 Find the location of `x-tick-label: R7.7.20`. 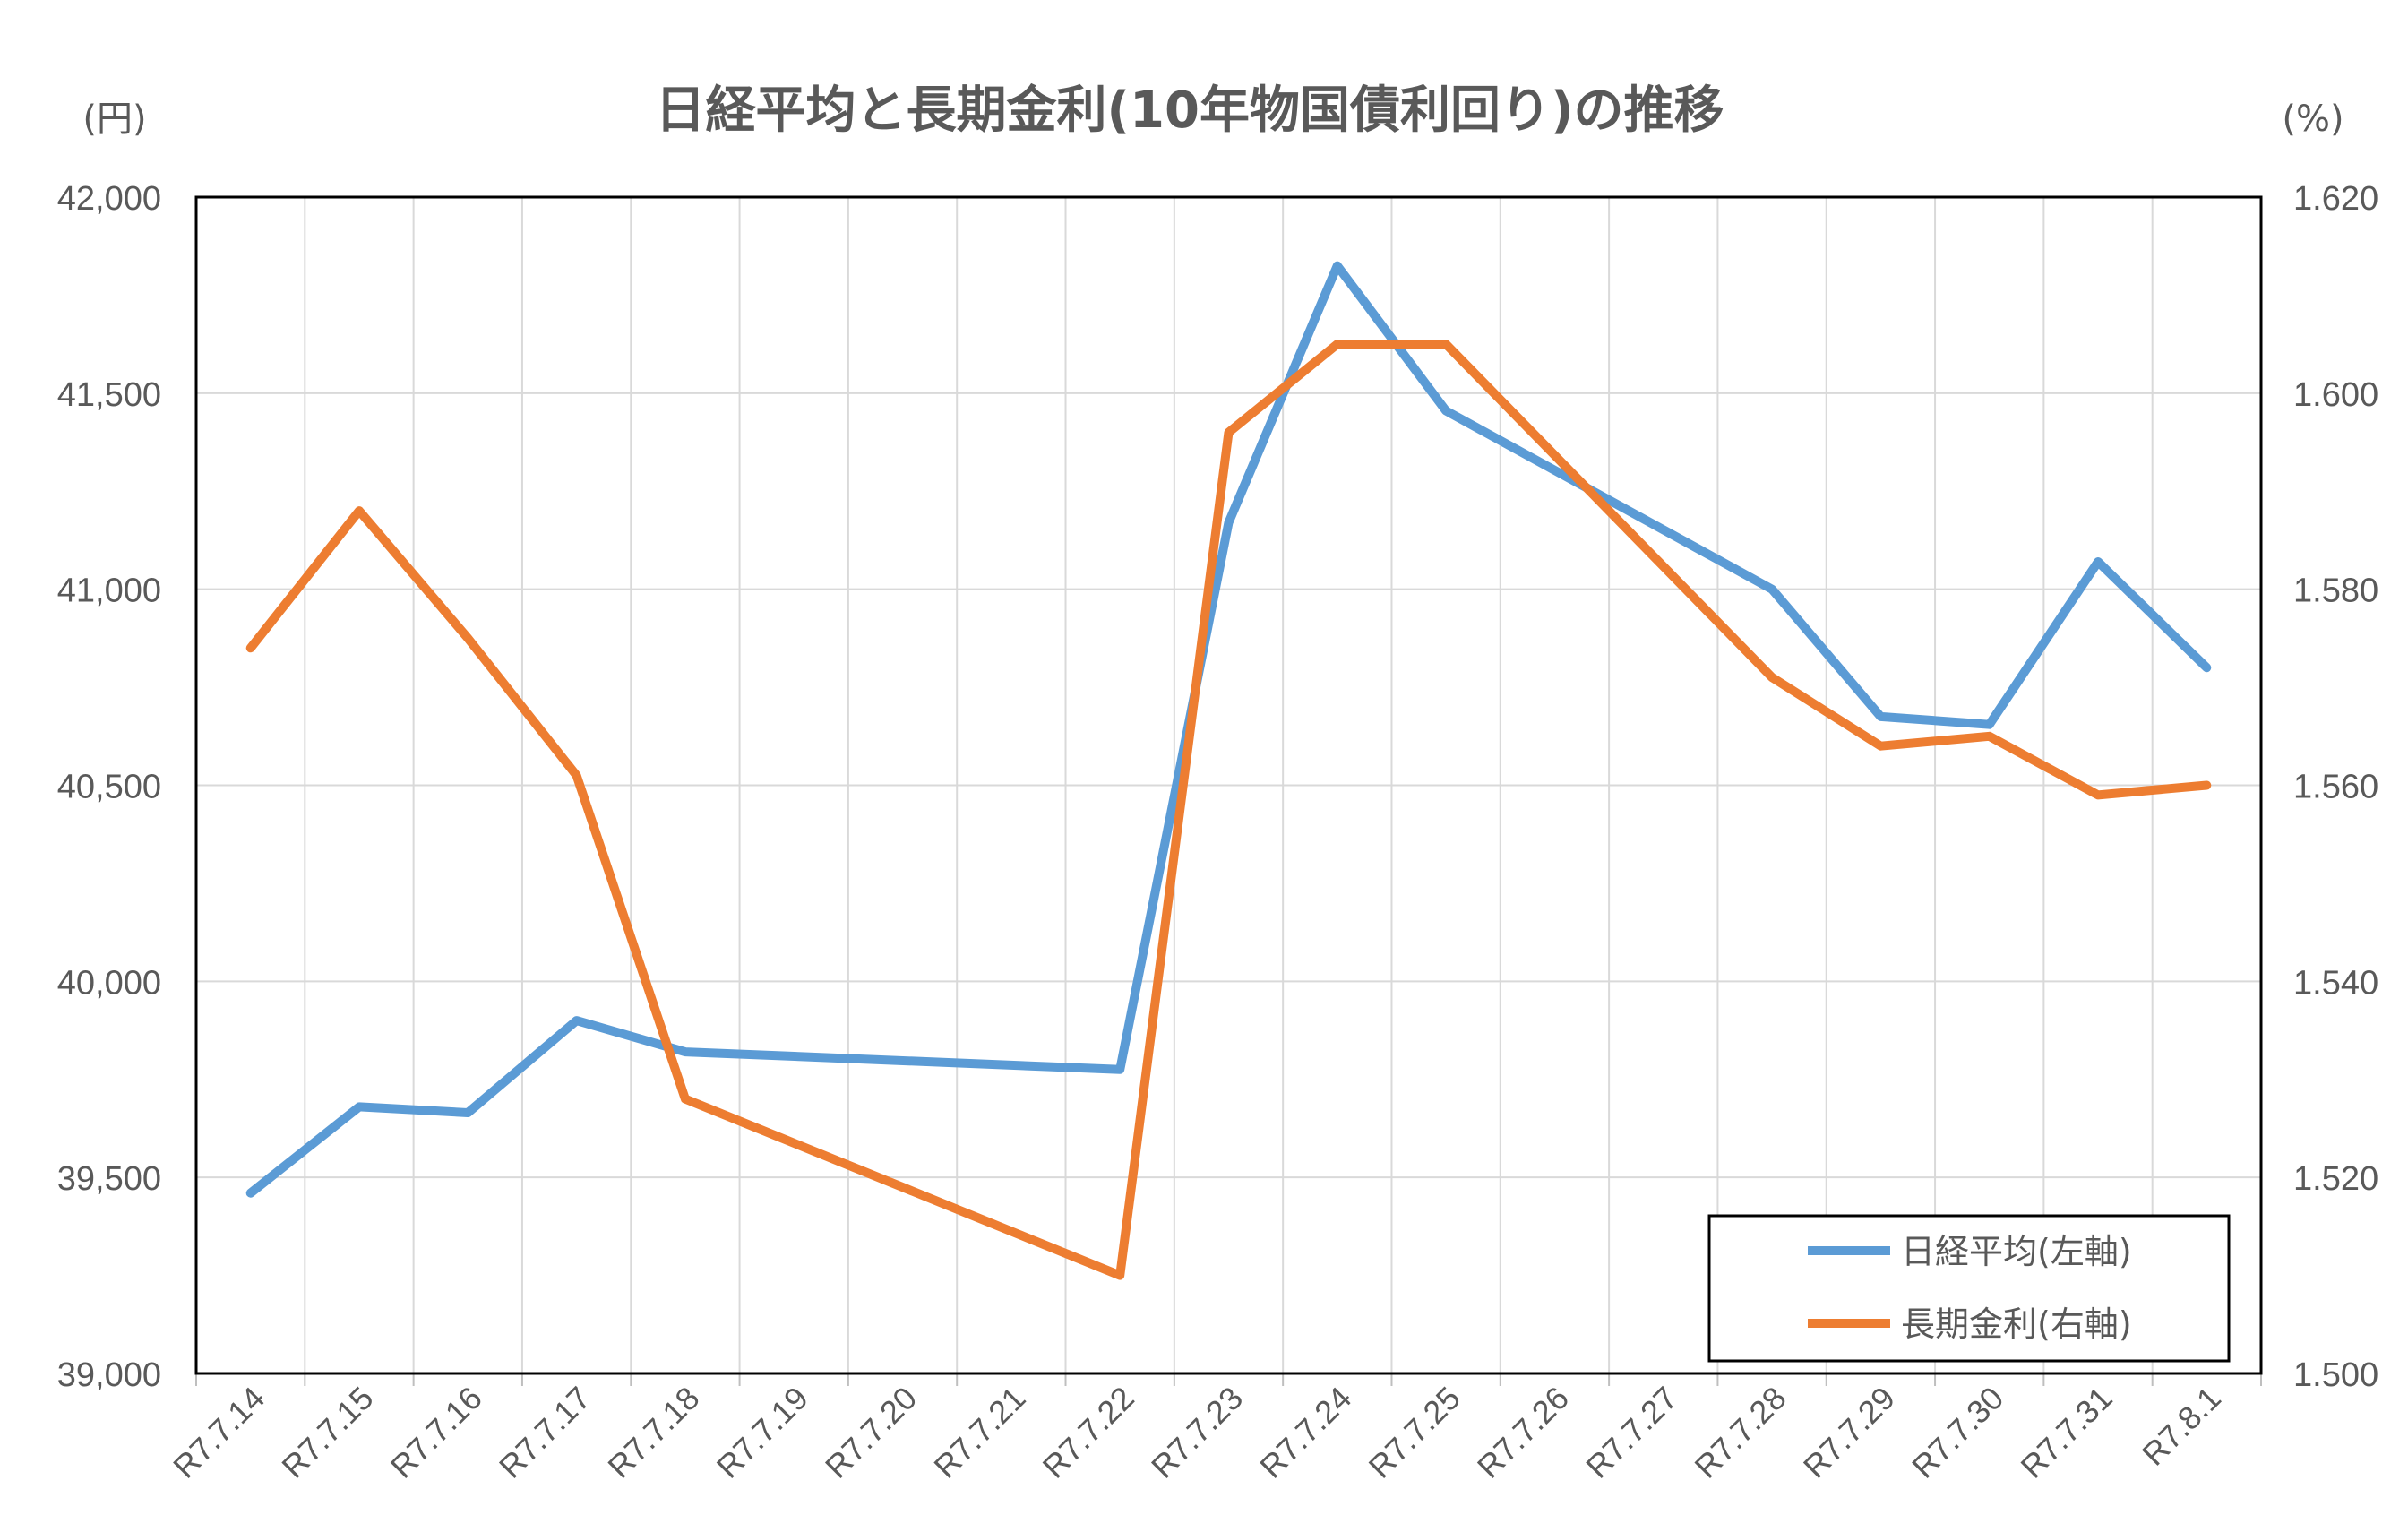

x-tick-label: R7.7.20 is located at coordinates (871, 1432).